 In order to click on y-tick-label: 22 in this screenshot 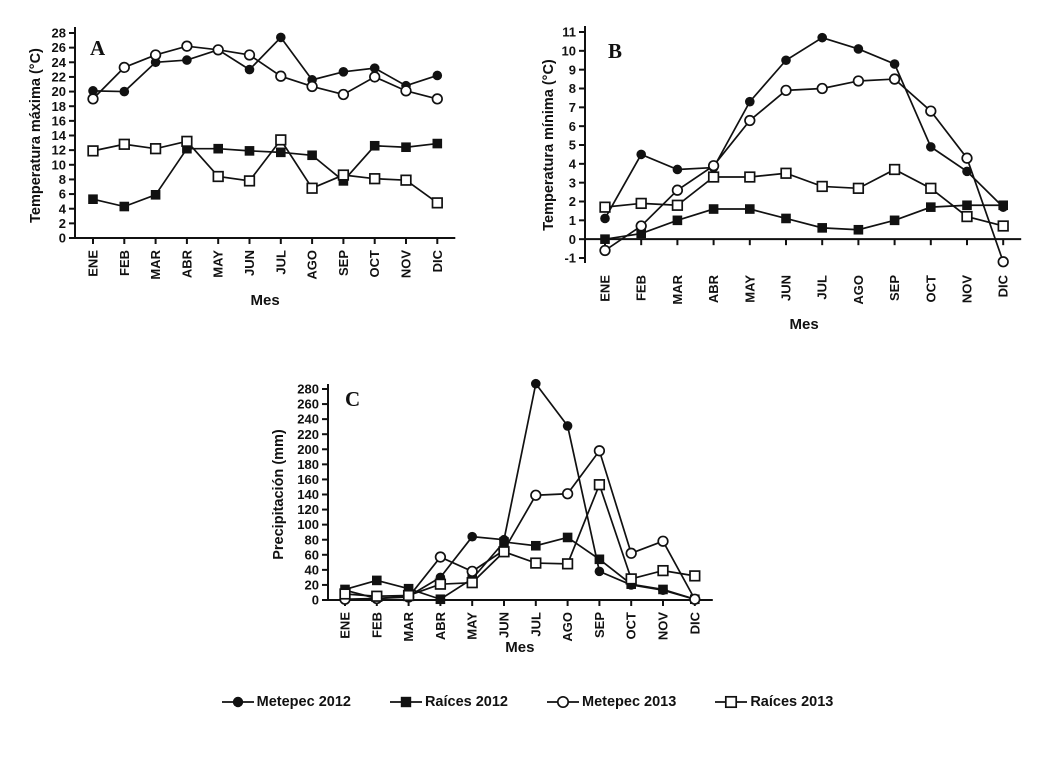, I will do `click(59, 77)`.